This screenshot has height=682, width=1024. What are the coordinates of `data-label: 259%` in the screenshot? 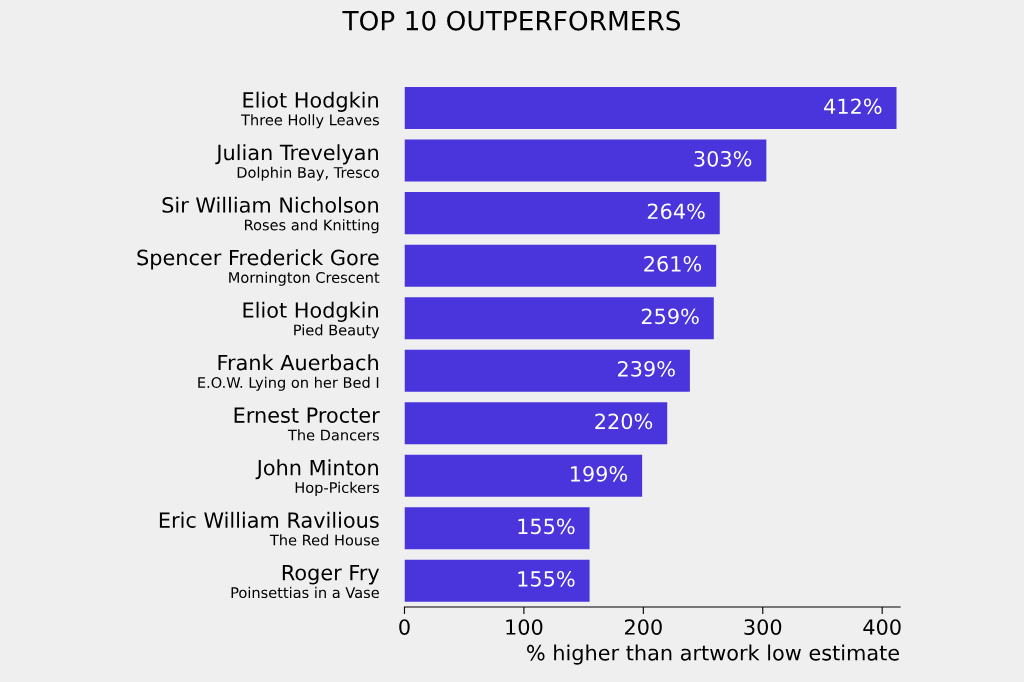 It's located at (670, 316).